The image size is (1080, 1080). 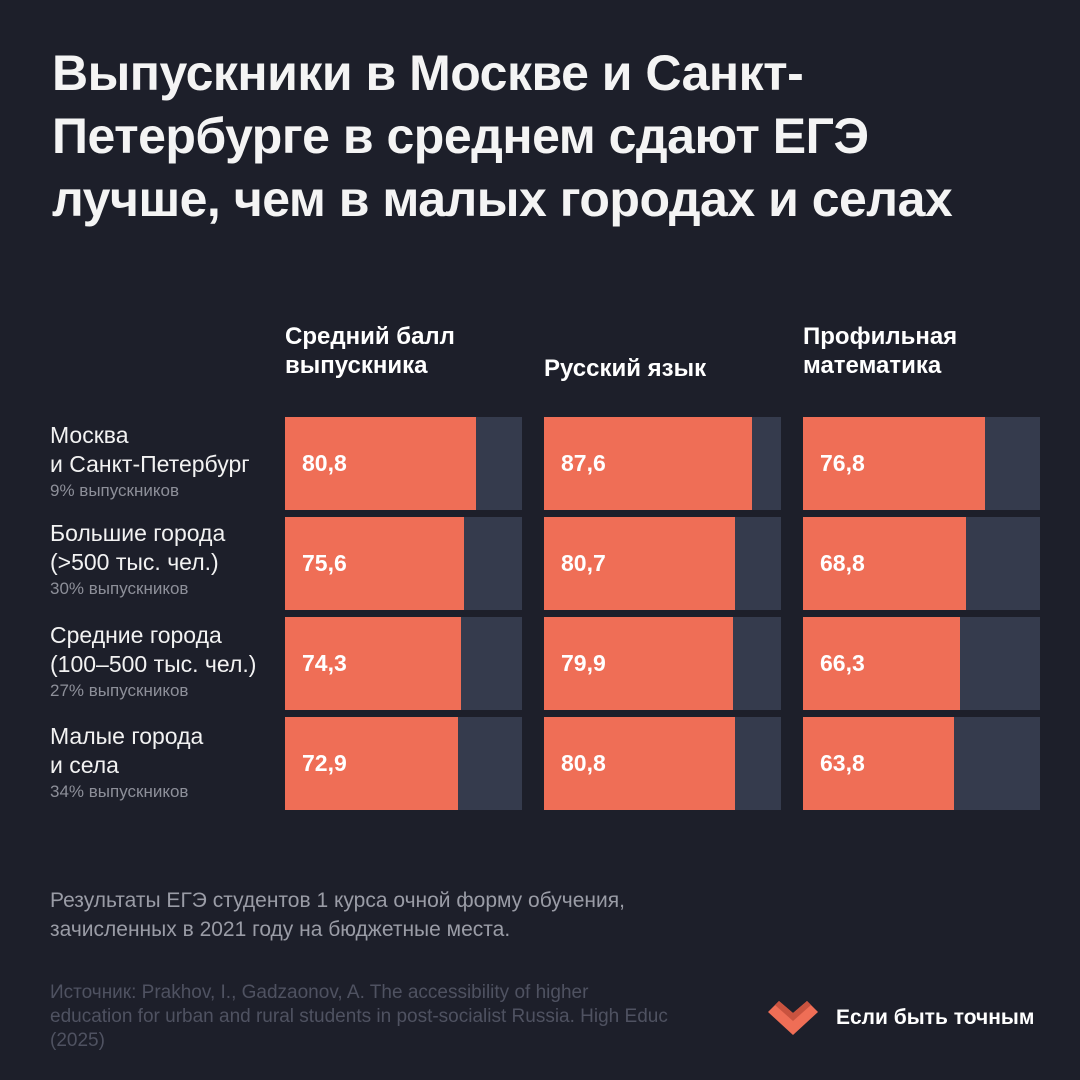 I want to click on bar-value-label: 72,9, so click(x=324, y=763).